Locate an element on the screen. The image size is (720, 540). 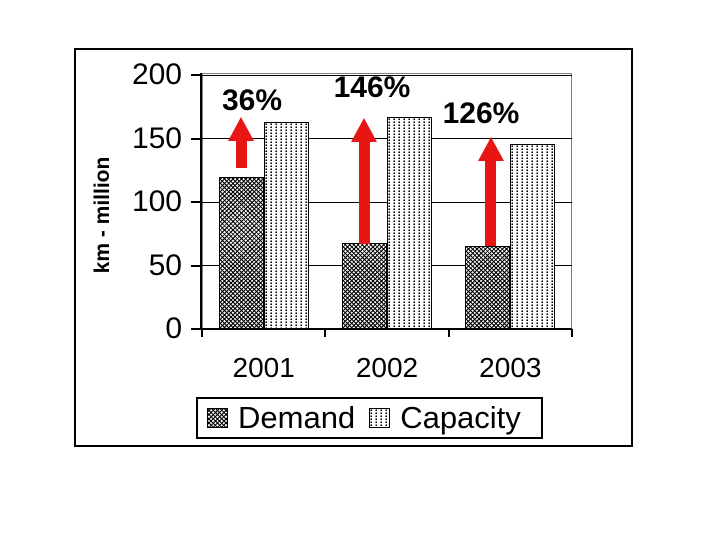
x-category-label-2003: 2003 is located at coordinates (510, 367).